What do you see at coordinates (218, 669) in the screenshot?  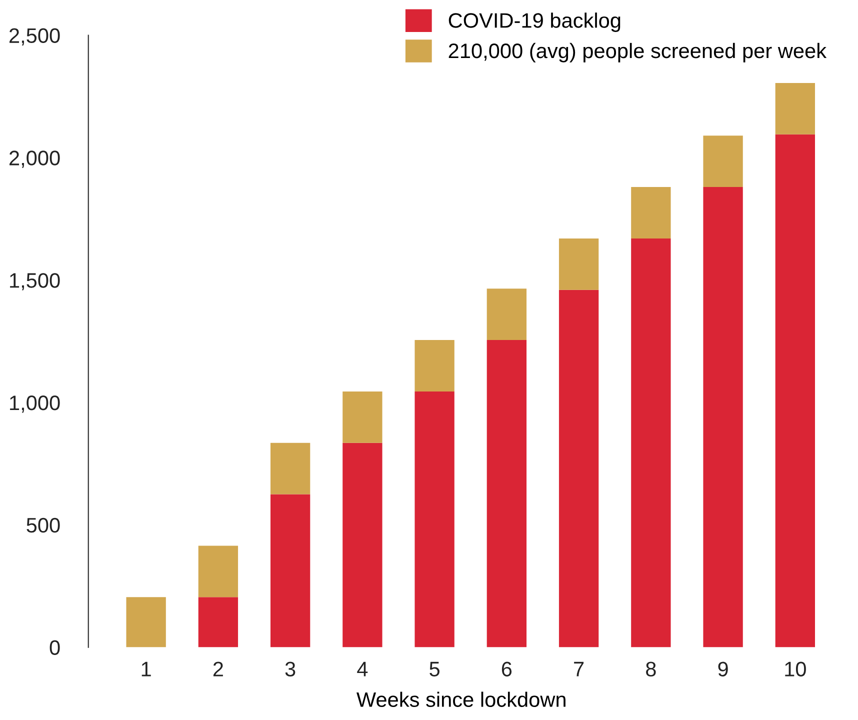 I see `x-tick-label: 2` at bounding box center [218, 669].